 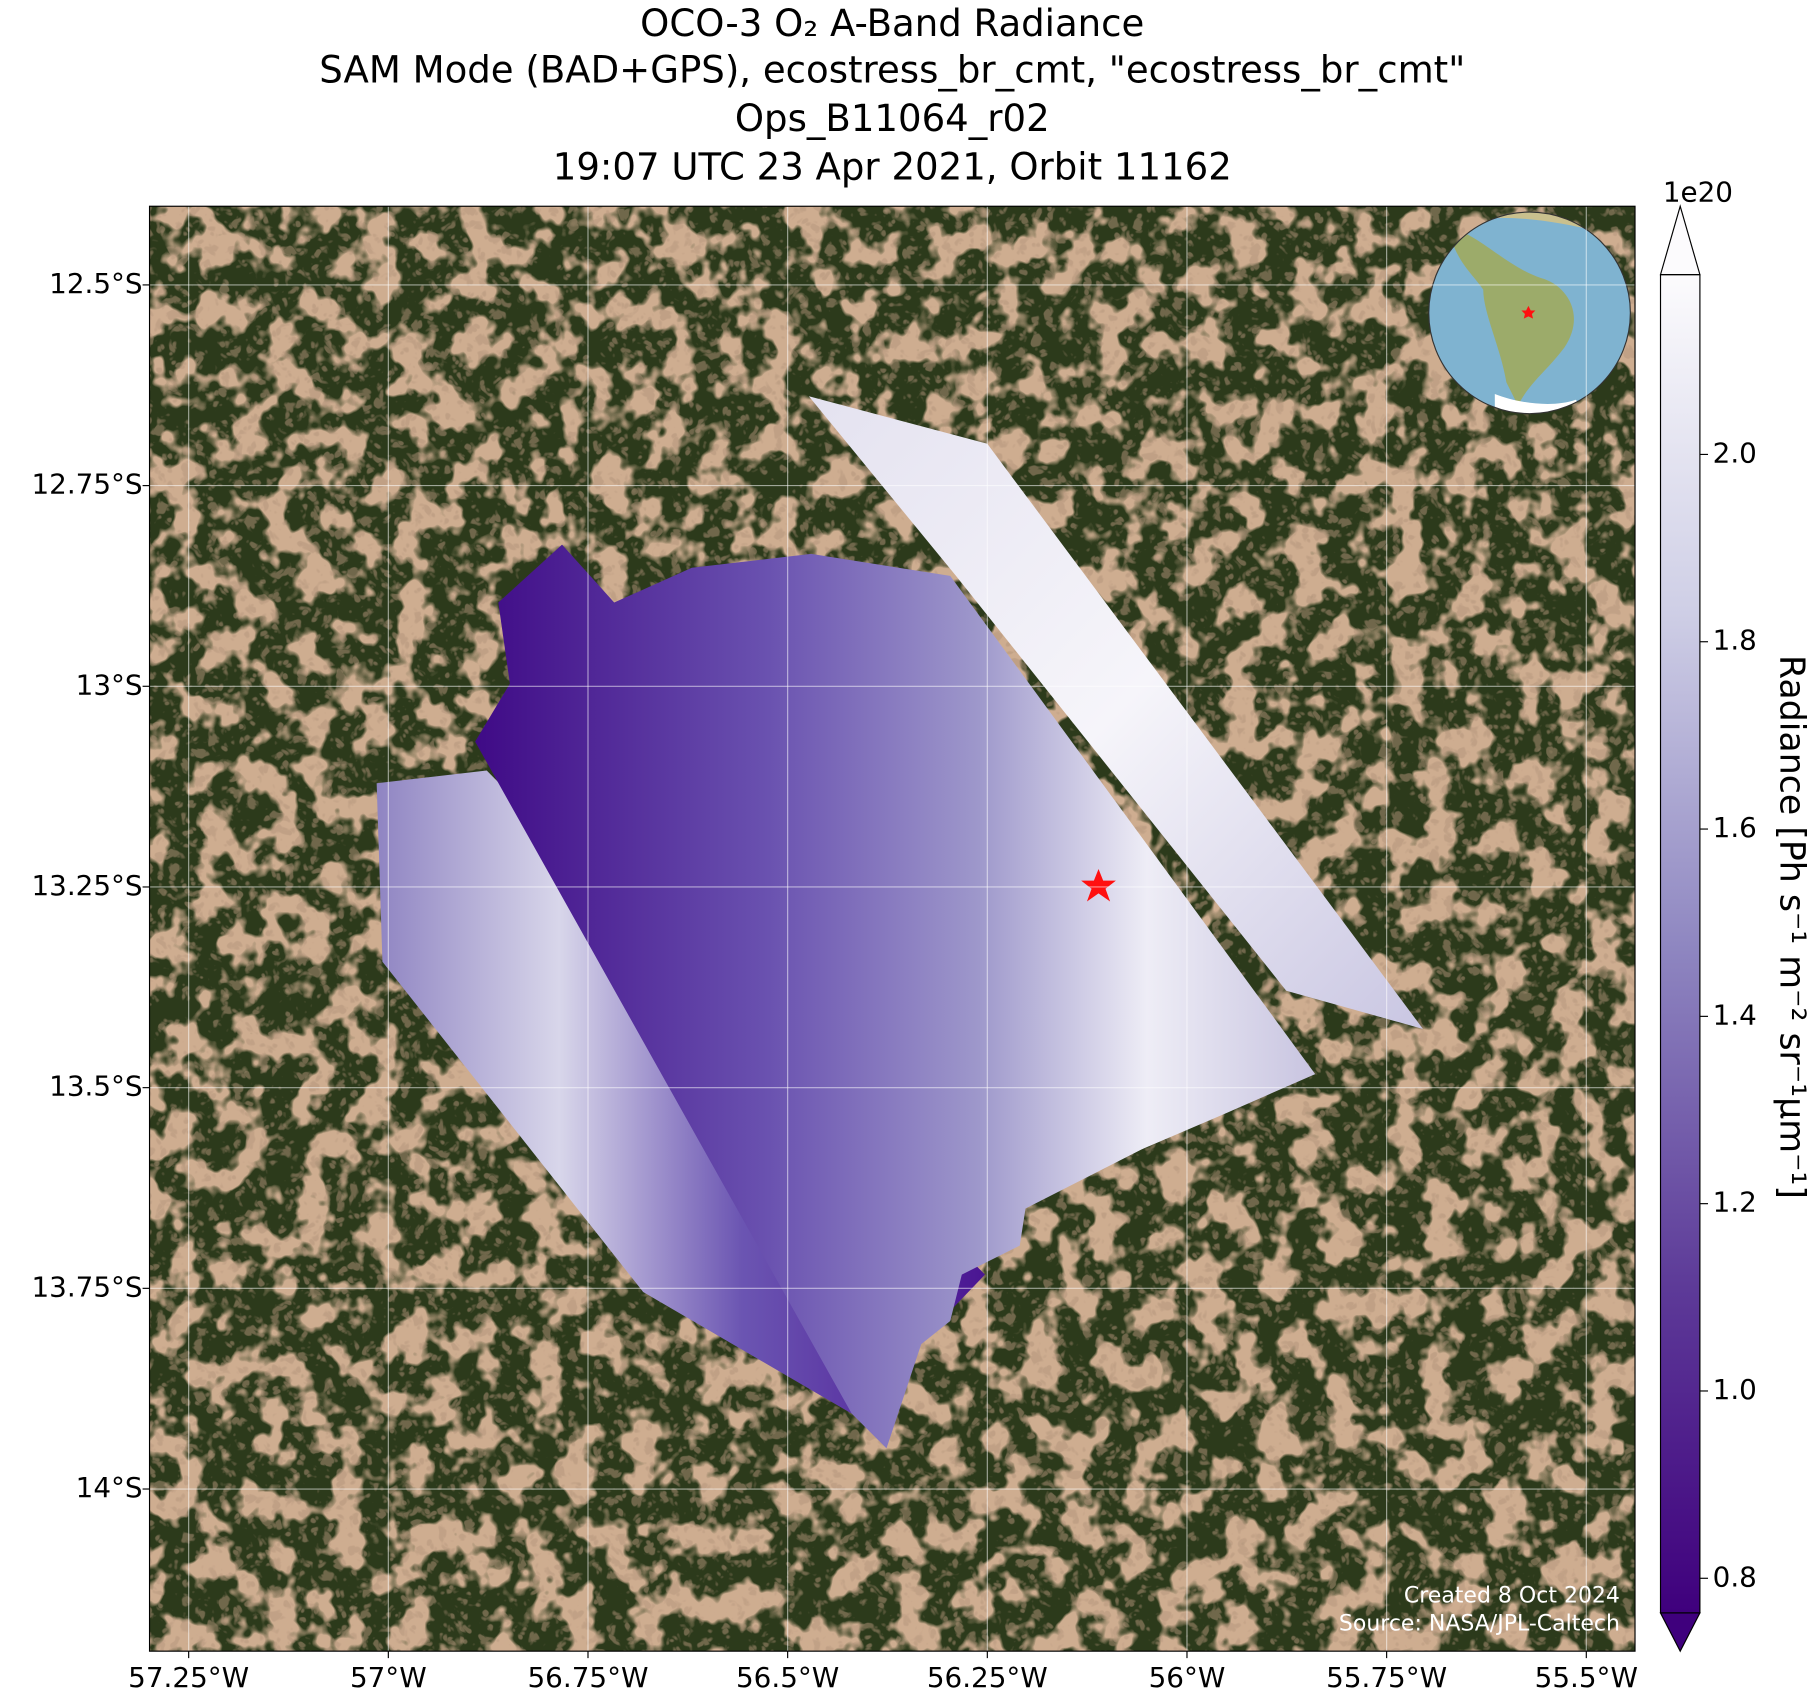 I want to click on credit: Source: NASA/JPL-Caltech, so click(x=1479, y=1624).